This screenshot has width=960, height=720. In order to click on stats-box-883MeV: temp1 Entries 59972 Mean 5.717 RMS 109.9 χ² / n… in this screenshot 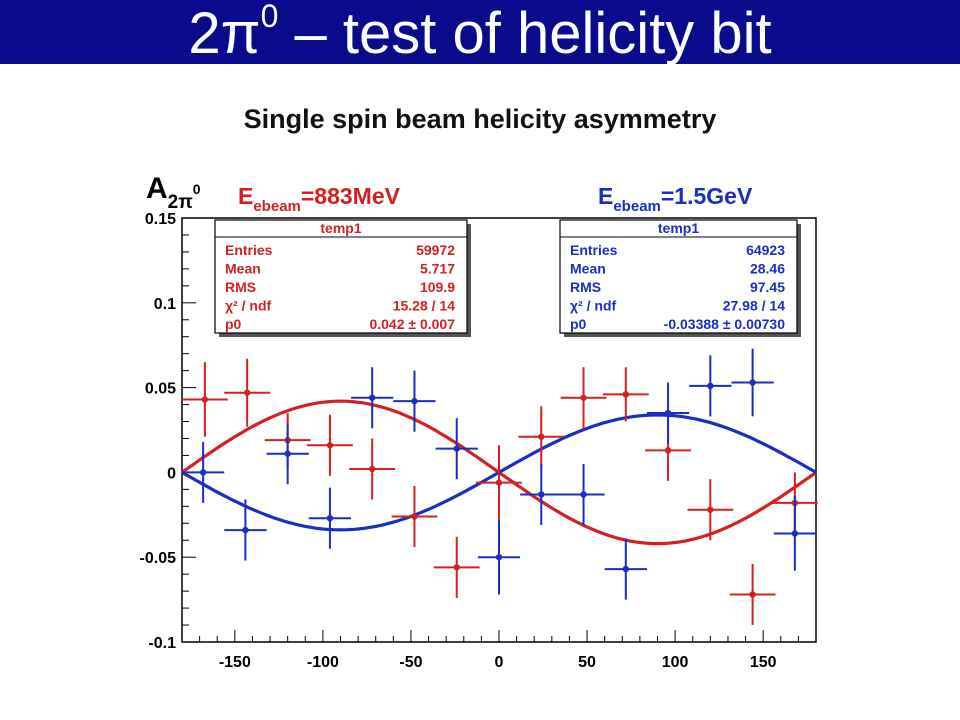, I will do `click(342, 278)`.